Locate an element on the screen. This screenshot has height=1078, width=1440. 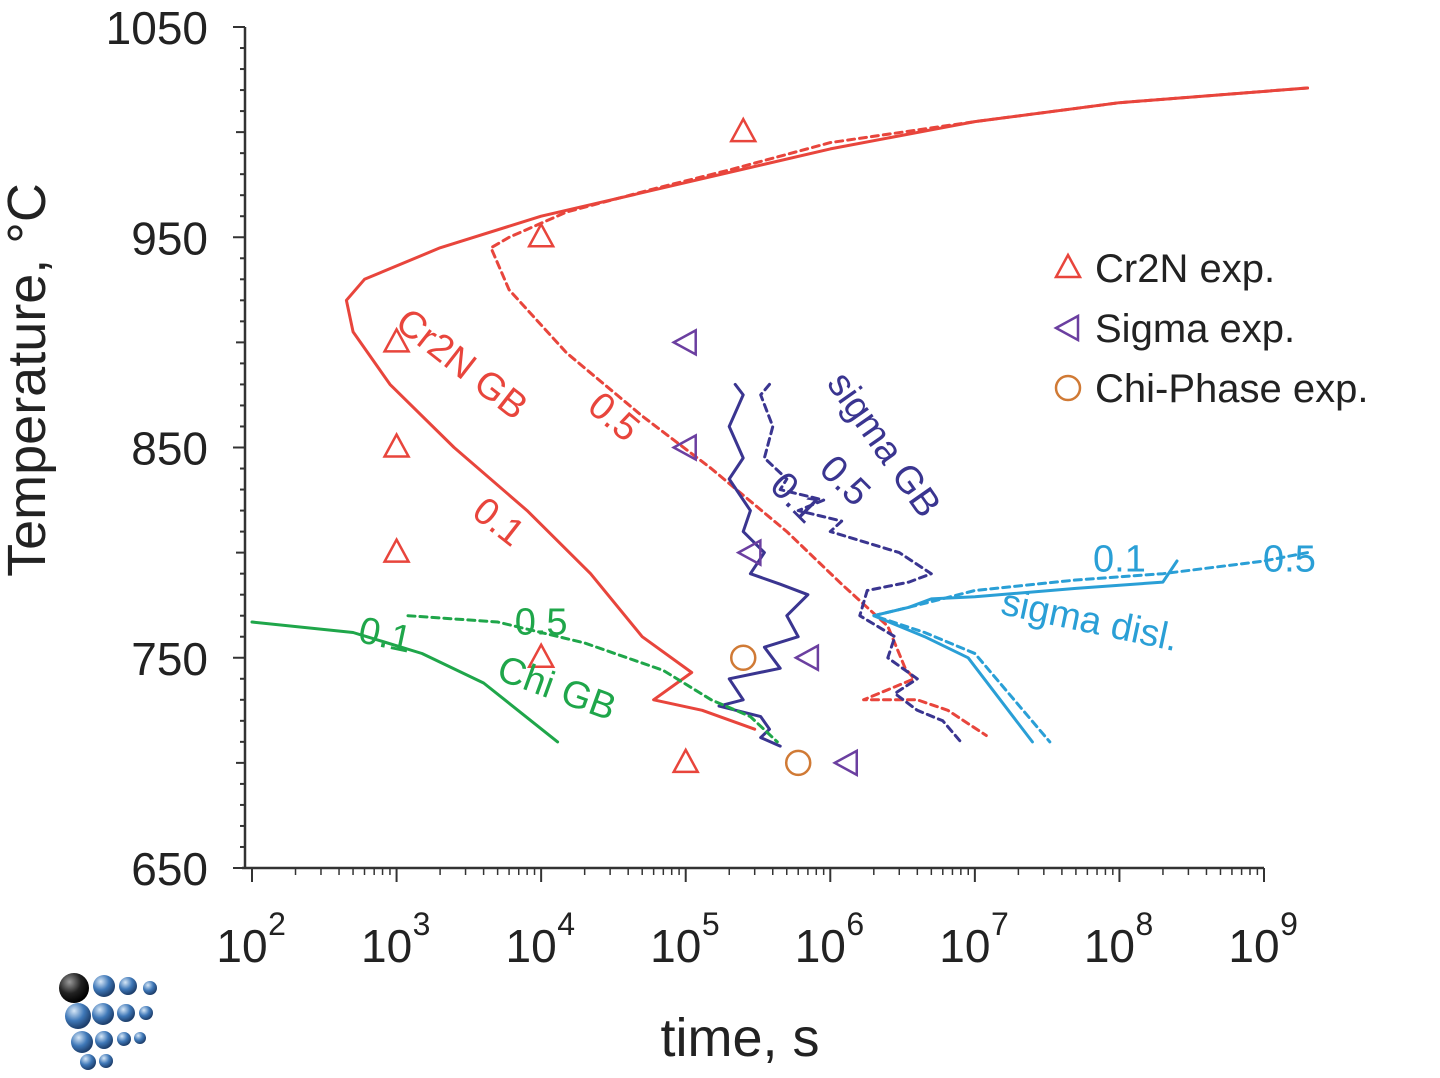
y-tick-label: 1050 is located at coordinates (157, 28).